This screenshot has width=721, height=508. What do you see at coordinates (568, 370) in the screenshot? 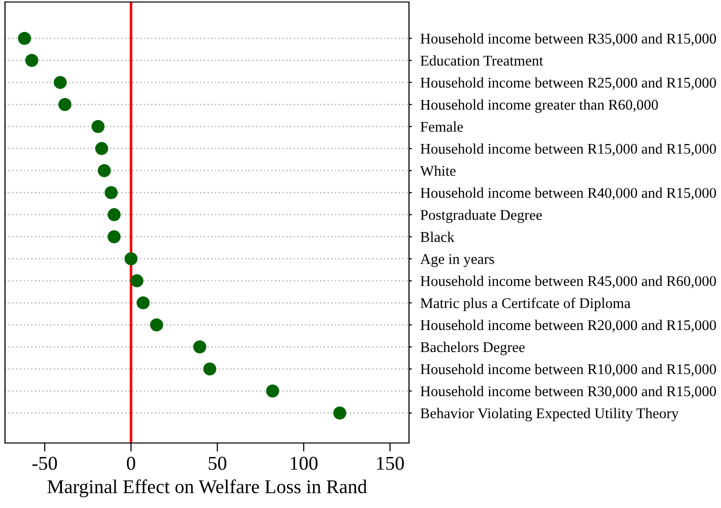
I see `y-tick-label: Household income between R10,000 and R15,000` at bounding box center [568, 370].